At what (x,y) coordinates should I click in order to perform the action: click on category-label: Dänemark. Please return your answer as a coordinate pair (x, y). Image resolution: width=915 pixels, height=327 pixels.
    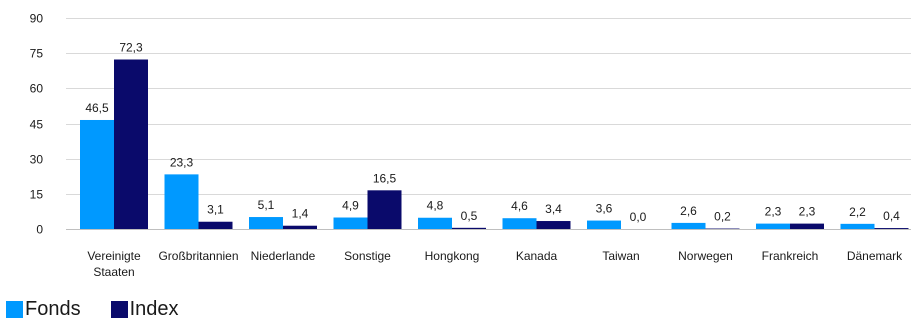
    Looking at the image, I should click on (875, 256).